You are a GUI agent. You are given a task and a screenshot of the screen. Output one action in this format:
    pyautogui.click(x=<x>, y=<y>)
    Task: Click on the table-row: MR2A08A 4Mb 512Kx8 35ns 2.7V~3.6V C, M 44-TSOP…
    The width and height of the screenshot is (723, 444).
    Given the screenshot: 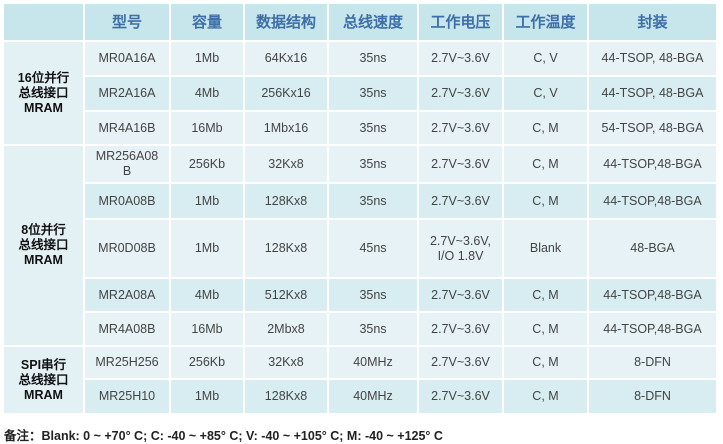 What is the action you would take?
    pyautogui.click(x=360, y=295)
    